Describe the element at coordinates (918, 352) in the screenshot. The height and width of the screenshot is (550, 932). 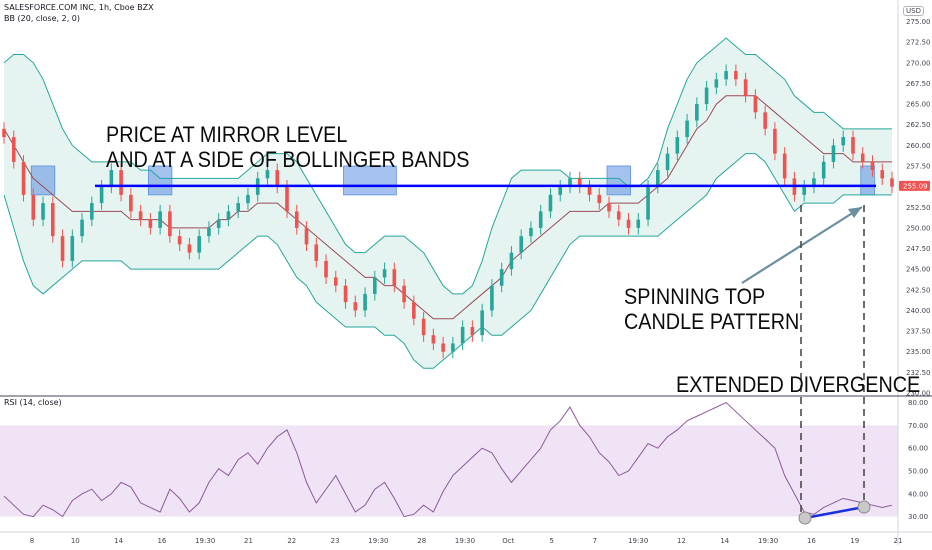
I see `price-tick-label: 235.00` at that location.